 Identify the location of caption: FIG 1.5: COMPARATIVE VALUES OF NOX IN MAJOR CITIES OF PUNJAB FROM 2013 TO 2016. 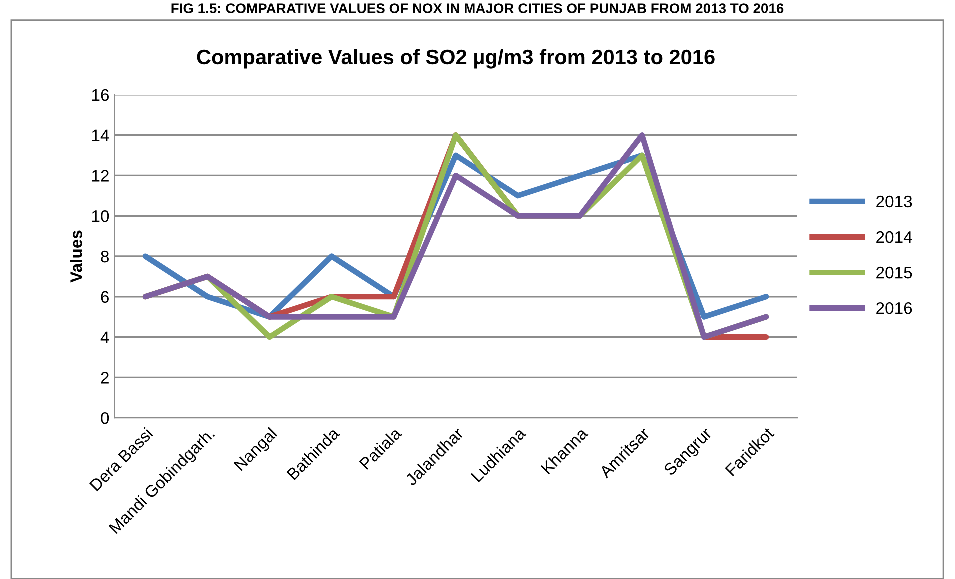
(478, 9).